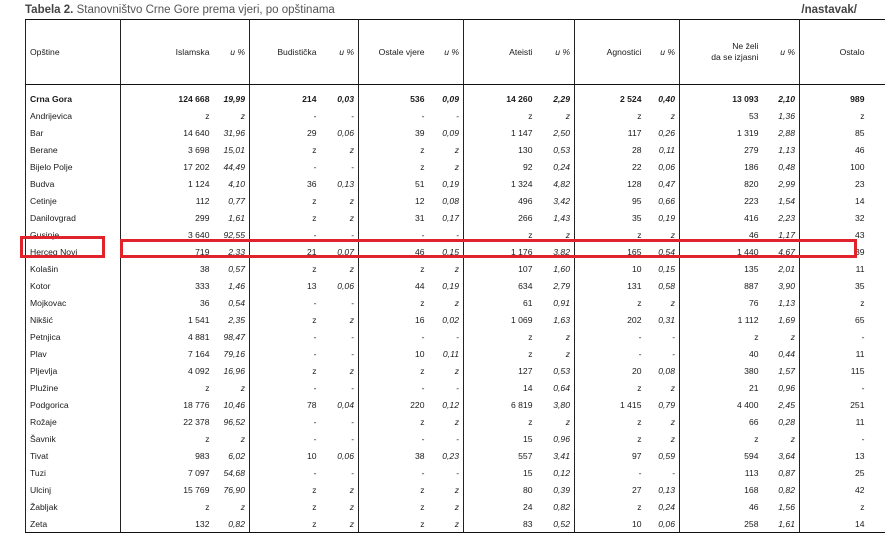 This screenshot has width=885, height=535. Describe the element at coordinates (73, 150) in the screenshot. I see `cell-municipality: Berane` at that location.